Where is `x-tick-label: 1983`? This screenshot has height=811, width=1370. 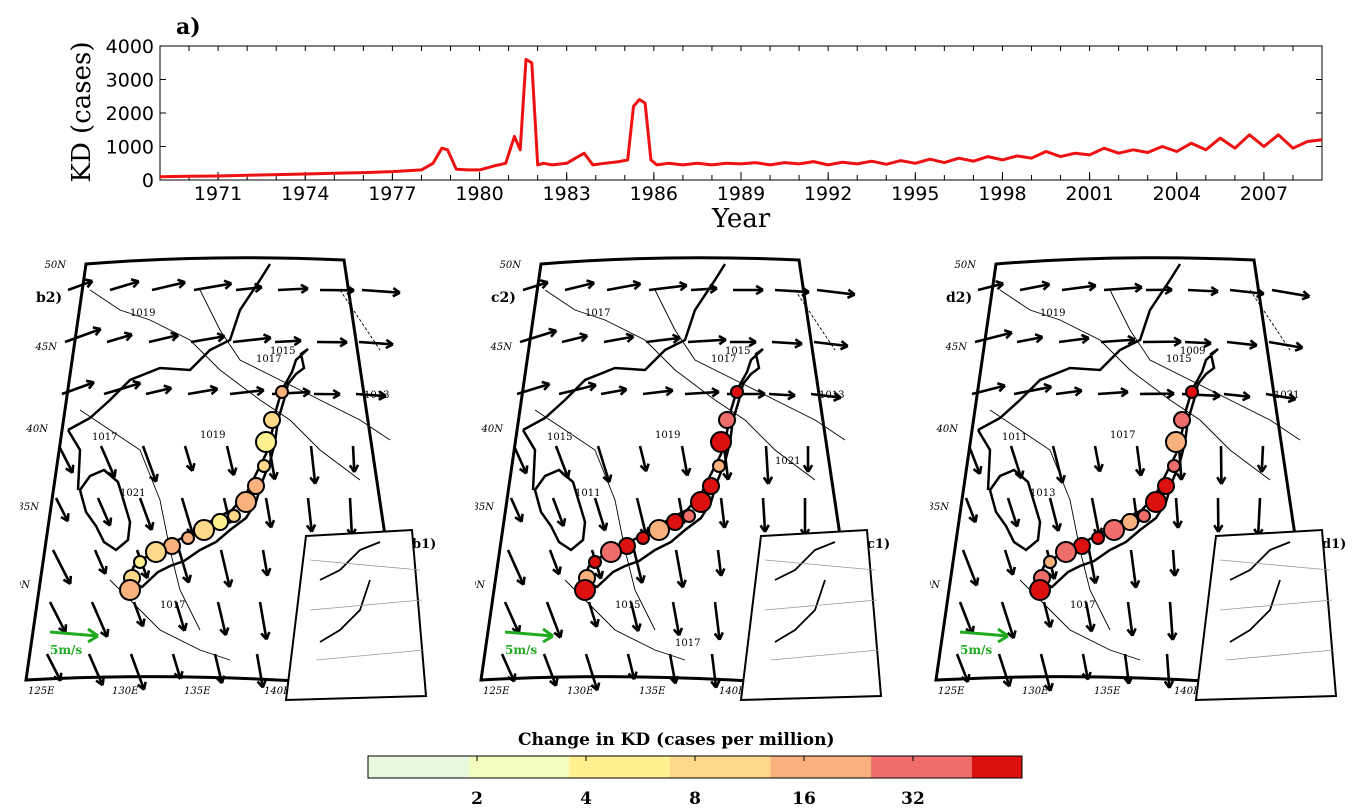 x-tick-label: 1983 is located at coordinates (567, 194).